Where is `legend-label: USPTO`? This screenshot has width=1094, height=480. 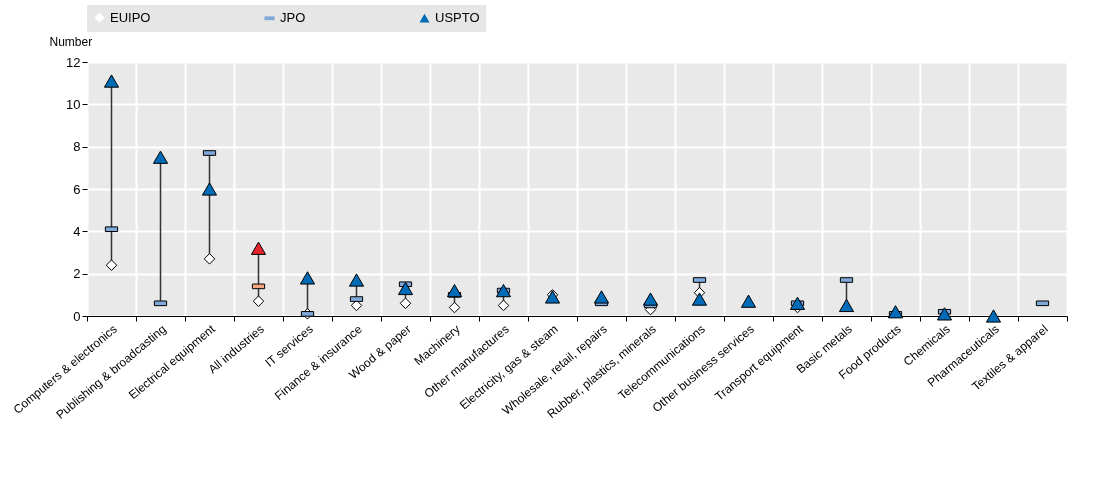 legend-label: USPTO is located at coordinates (457, 18).